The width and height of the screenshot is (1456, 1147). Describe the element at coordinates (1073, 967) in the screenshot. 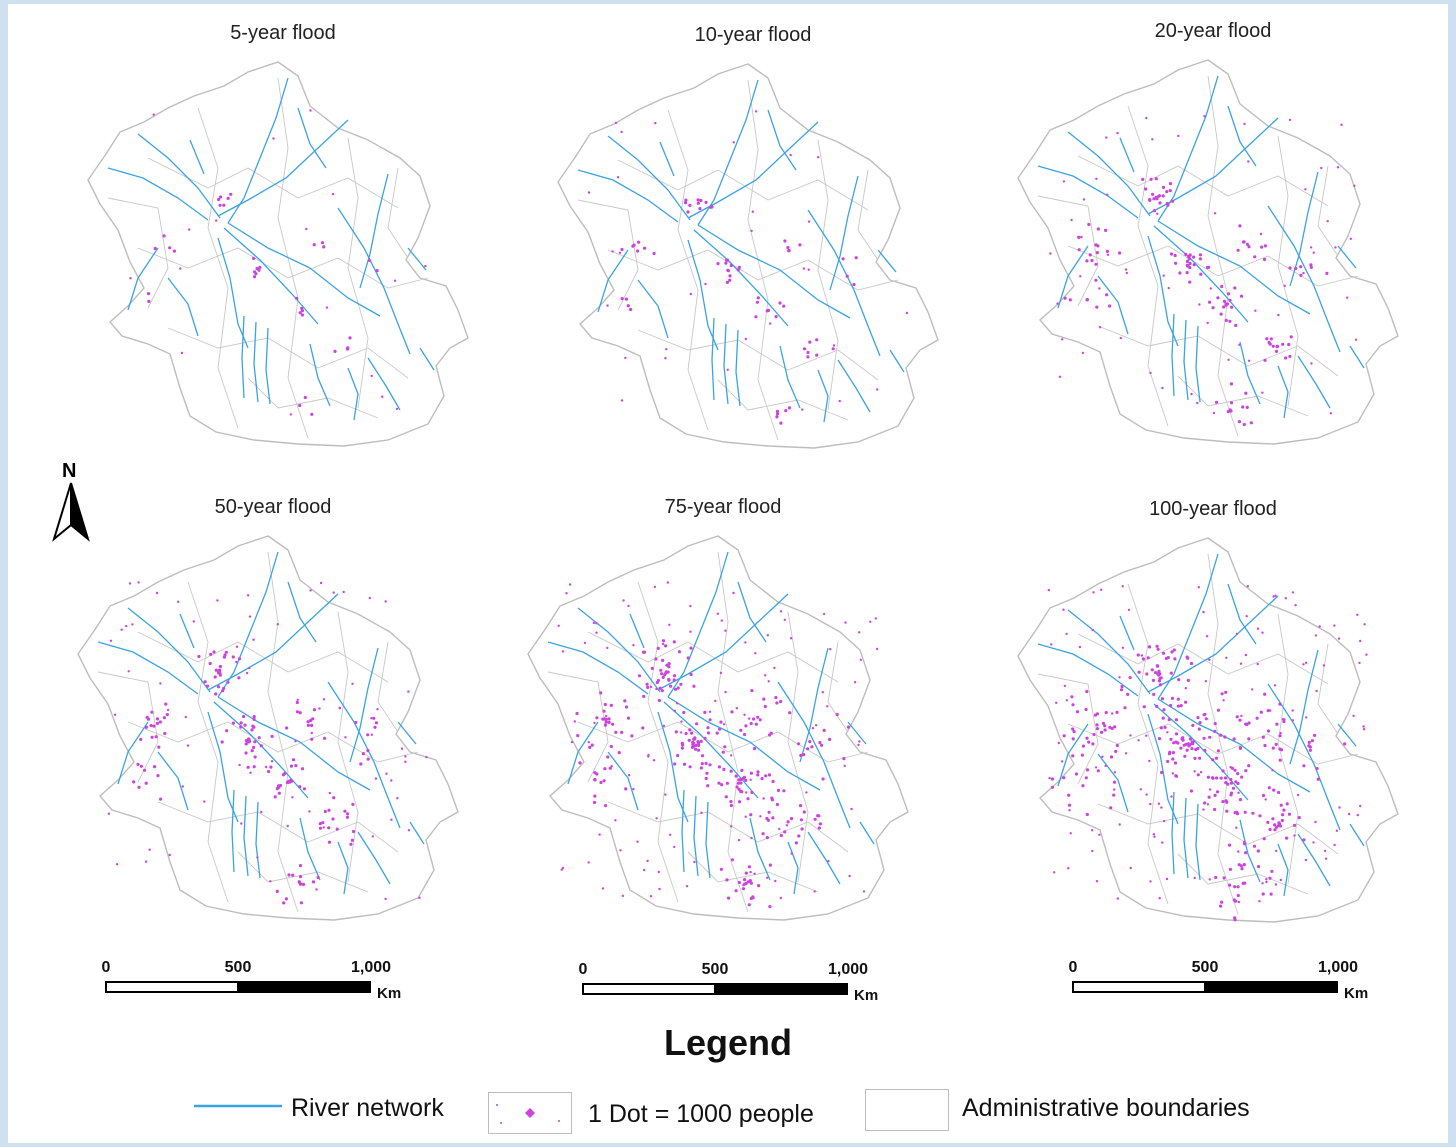

I see `scale-tick: 0` at that location.